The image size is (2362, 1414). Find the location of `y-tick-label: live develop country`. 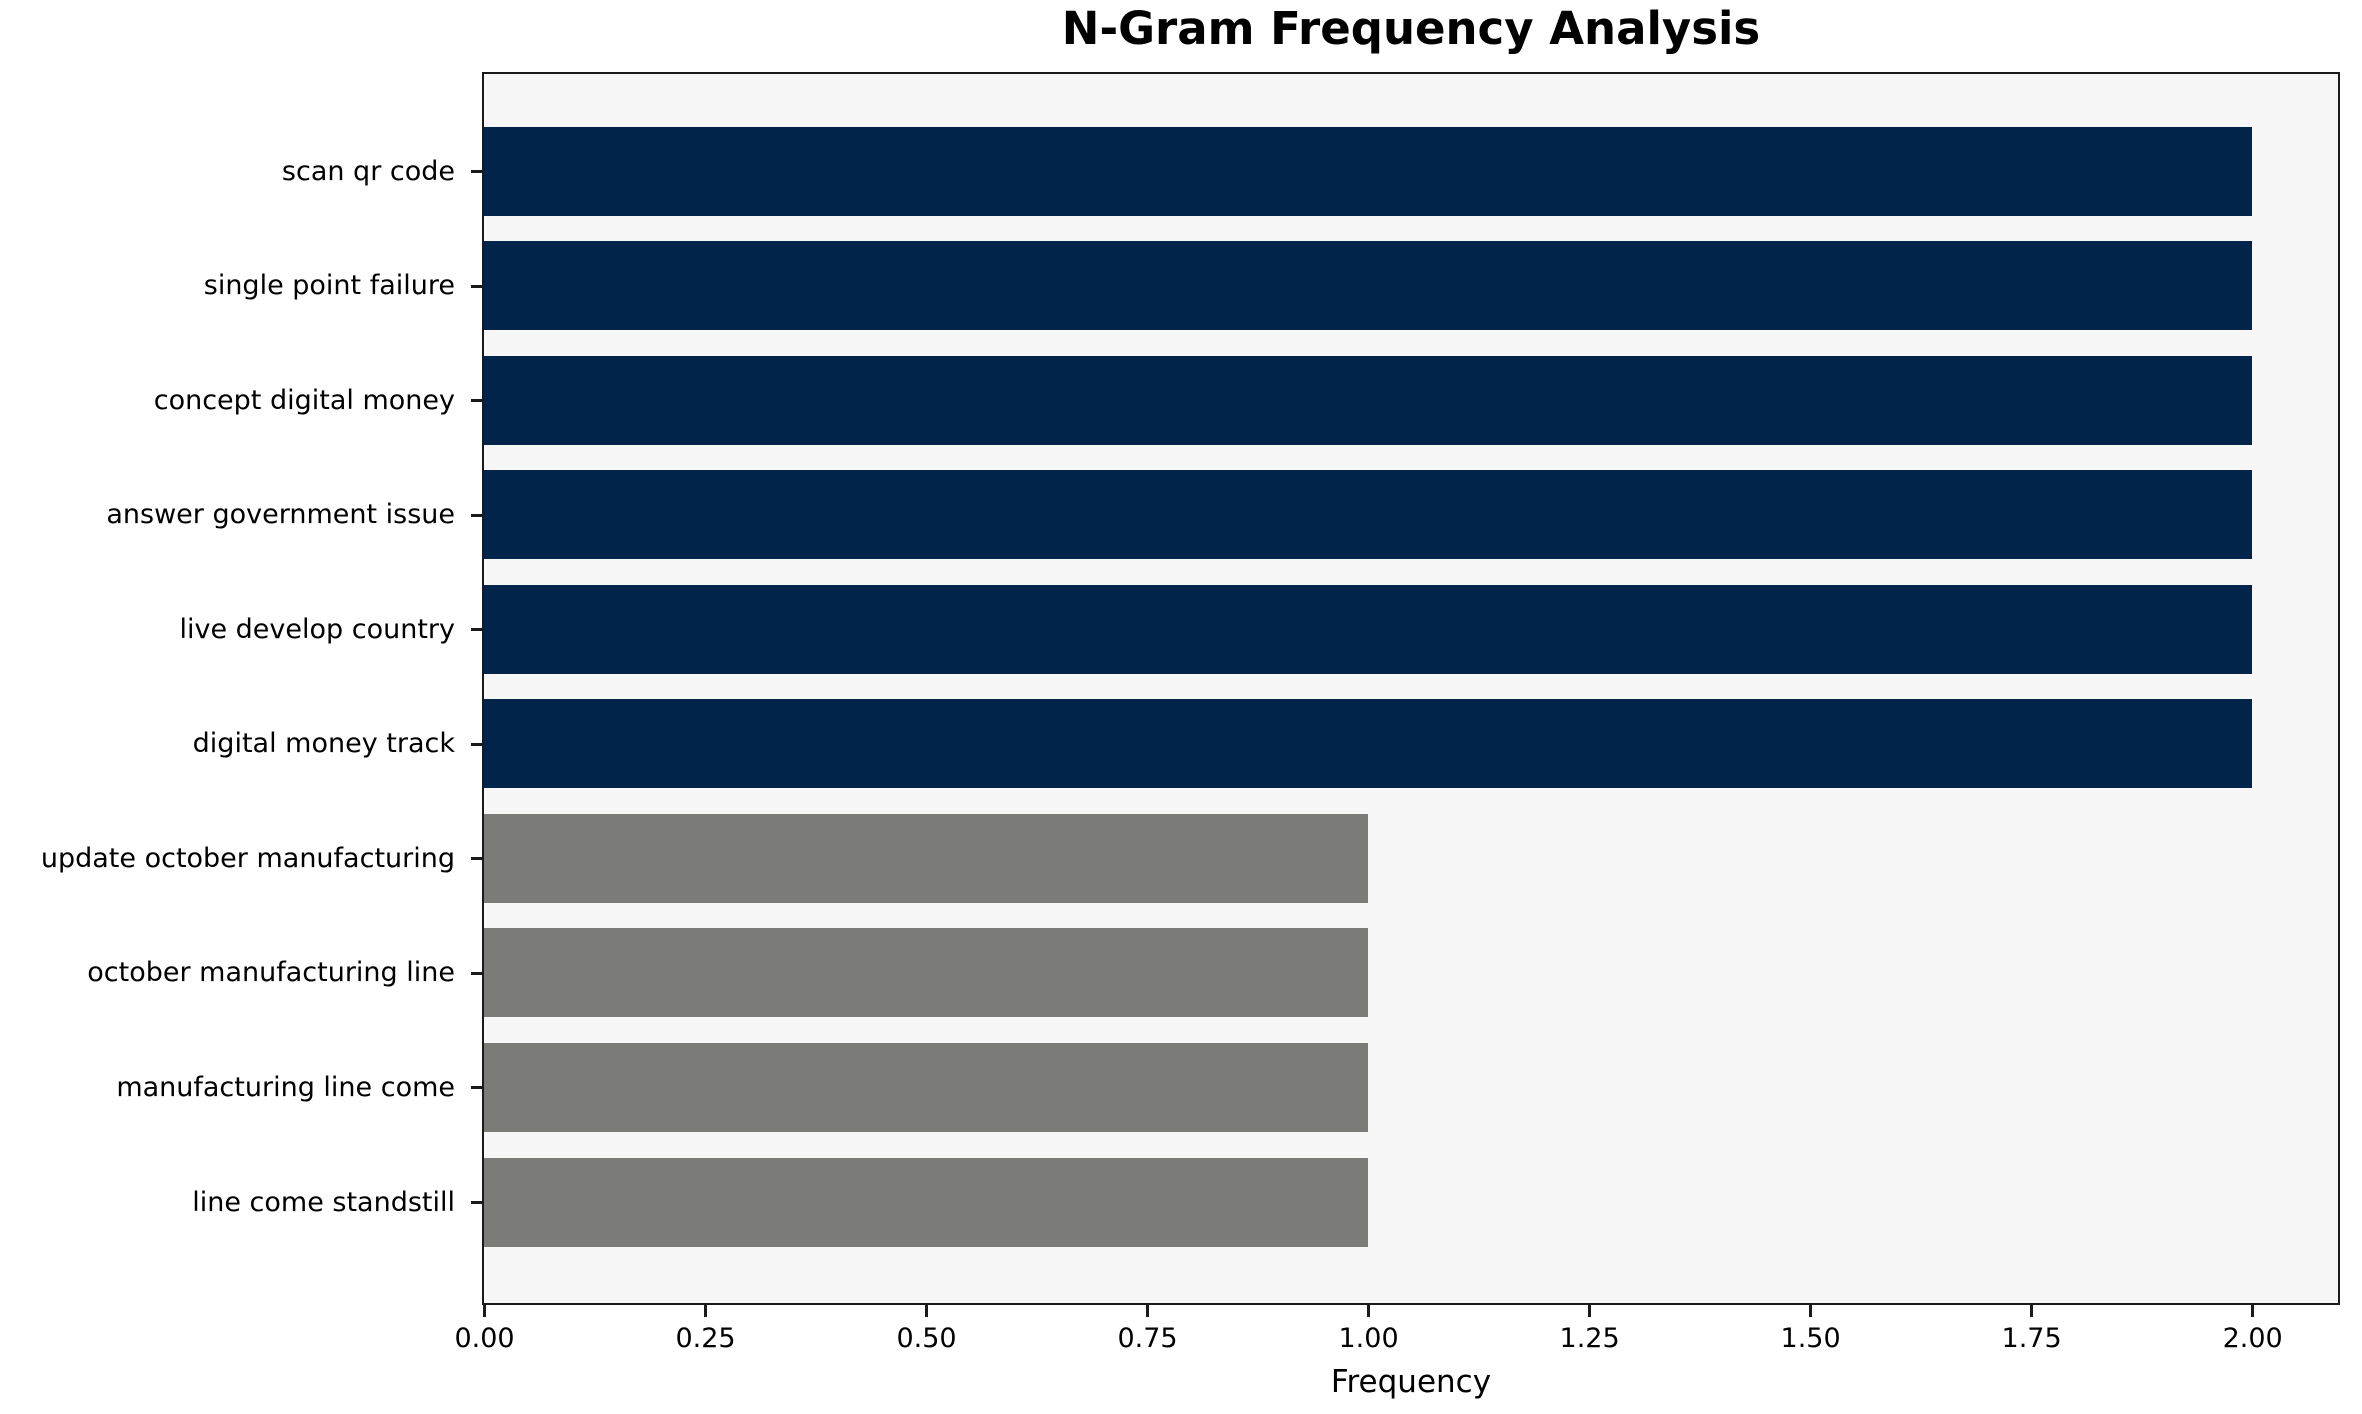

y-tick-label: live develop country is located at coordinates (317, 629).